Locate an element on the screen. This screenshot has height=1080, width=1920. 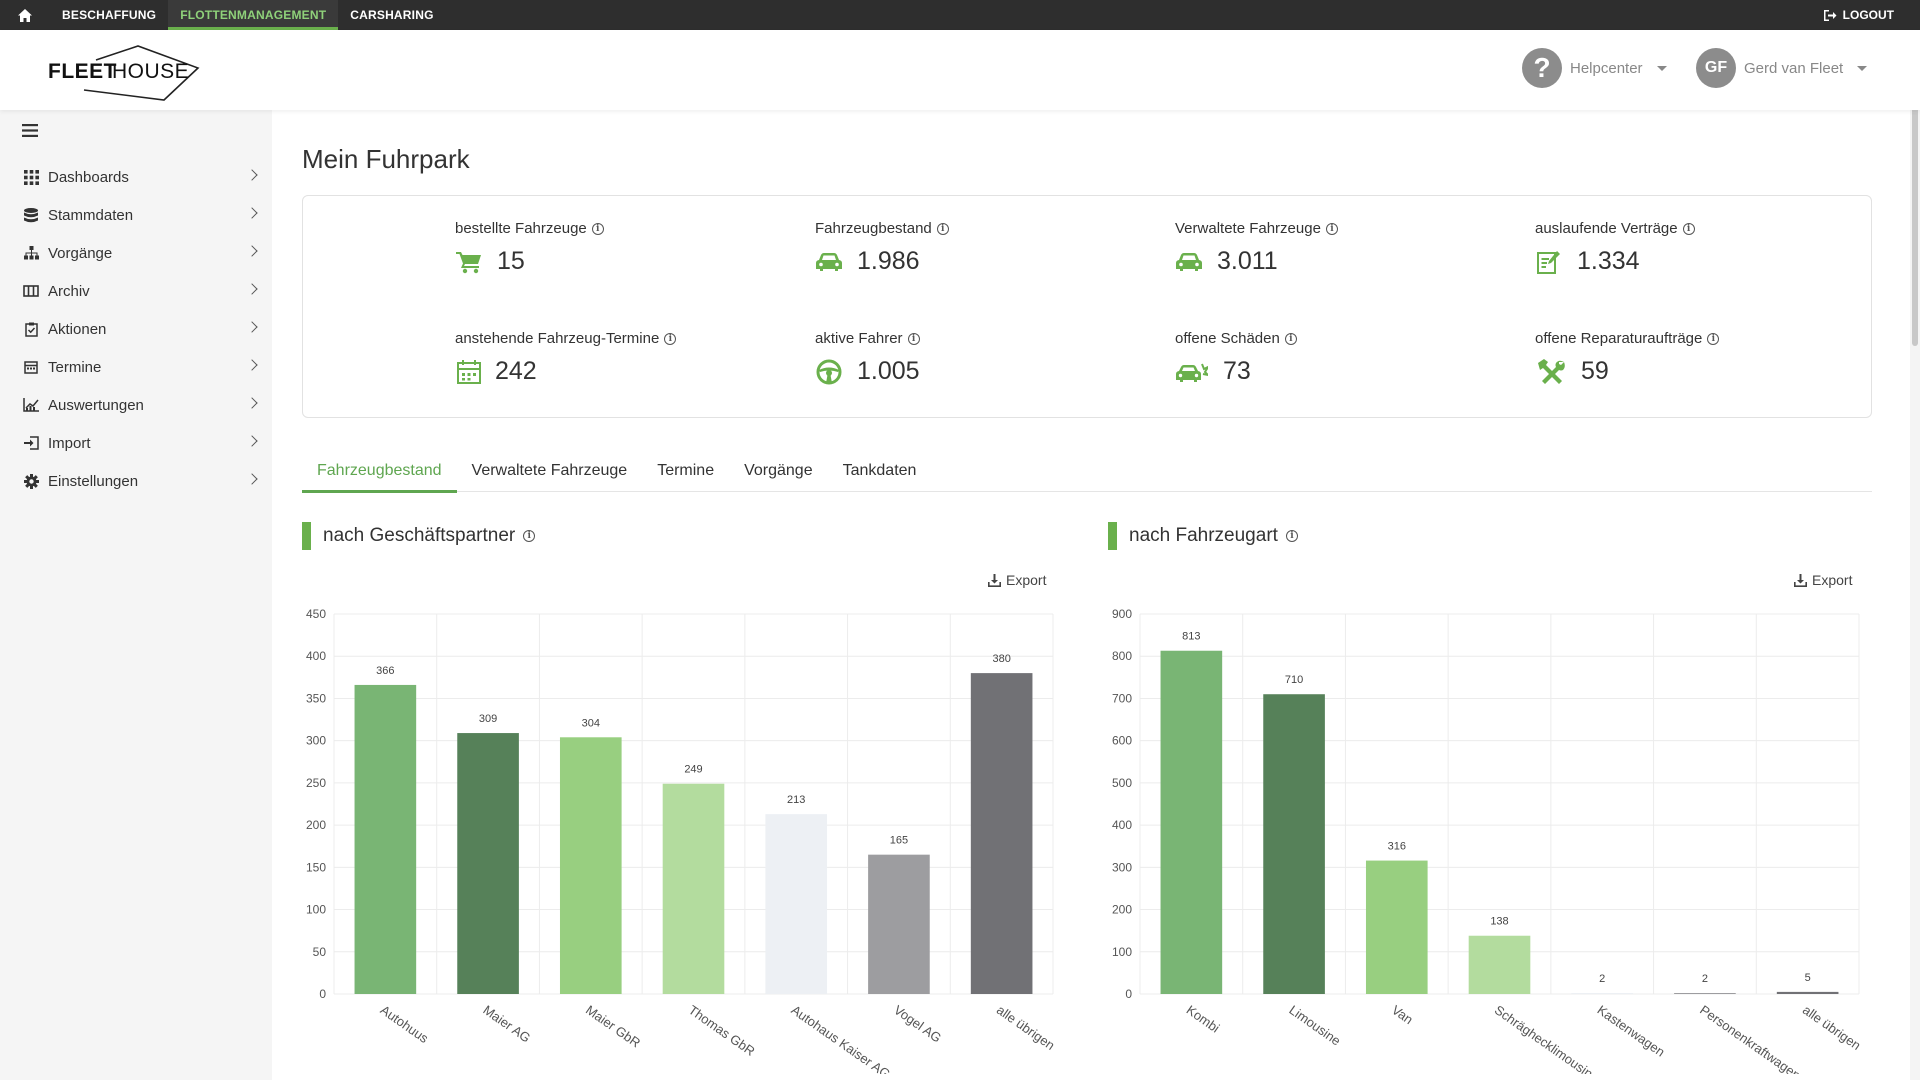
topnav-beschaffung: BESCHAFFUNG is located at coordinates (109, 15).